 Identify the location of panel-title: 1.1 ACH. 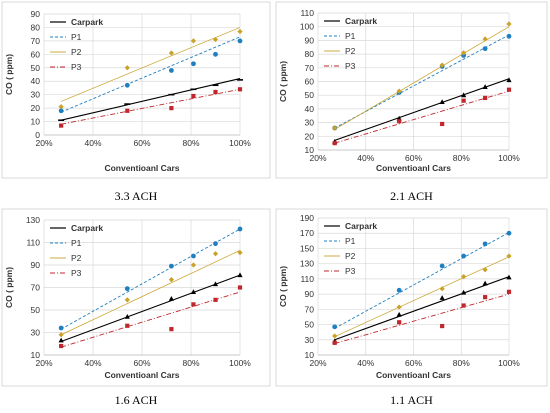
(411, 400).